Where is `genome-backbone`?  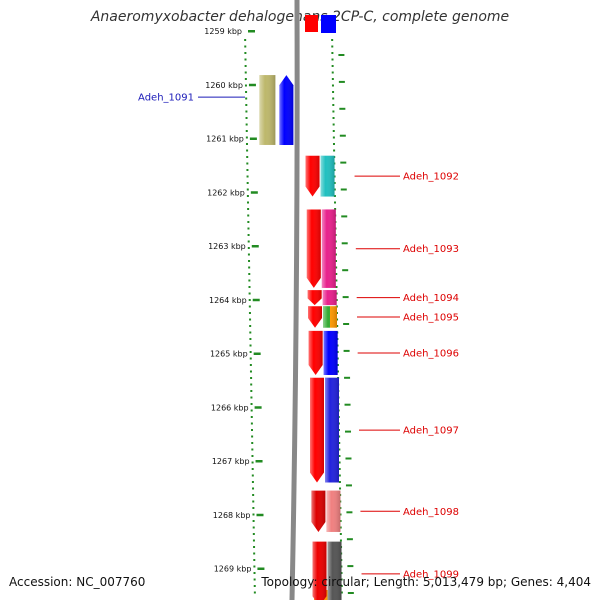
genome-backbone is located at coordinates (294, 300).